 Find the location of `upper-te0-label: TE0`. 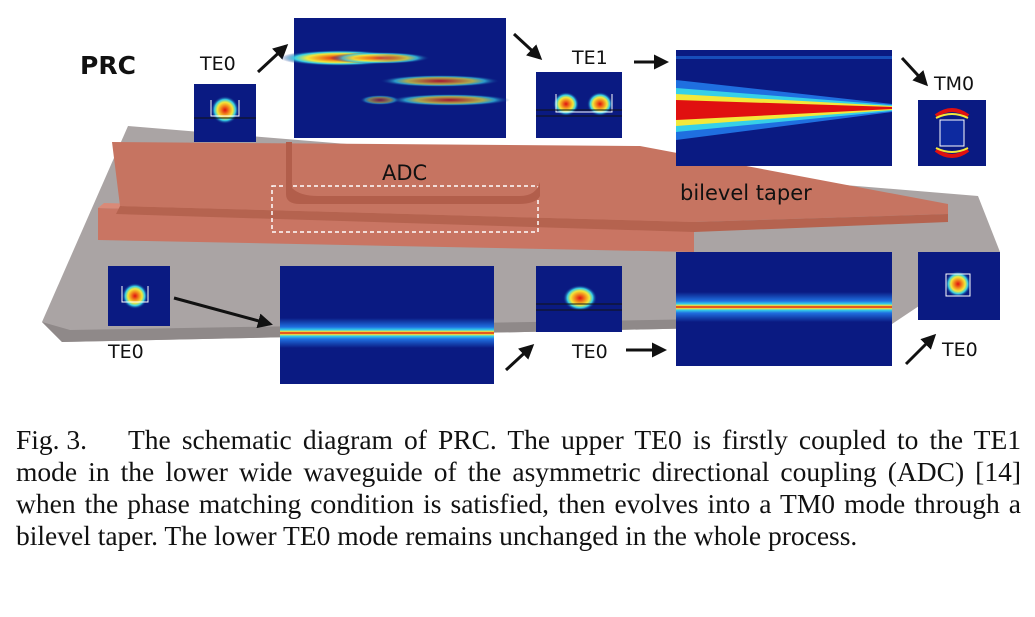

upper-te0-label: TE0 is located at coordinates (217, 64).